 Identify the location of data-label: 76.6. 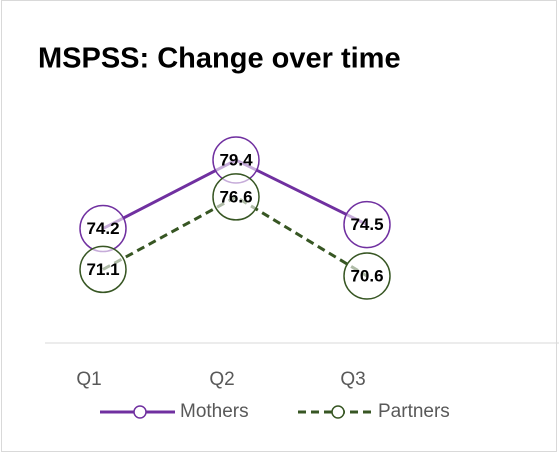
(235, 196).